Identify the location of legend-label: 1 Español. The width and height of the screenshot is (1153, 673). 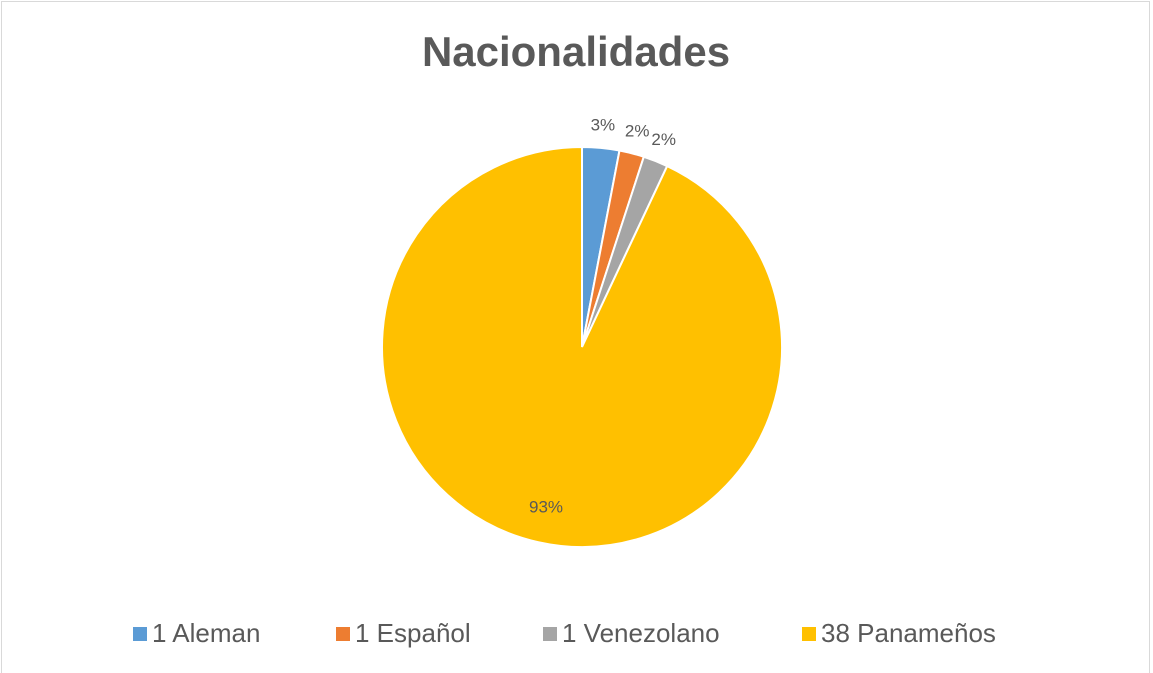
(413, 633).